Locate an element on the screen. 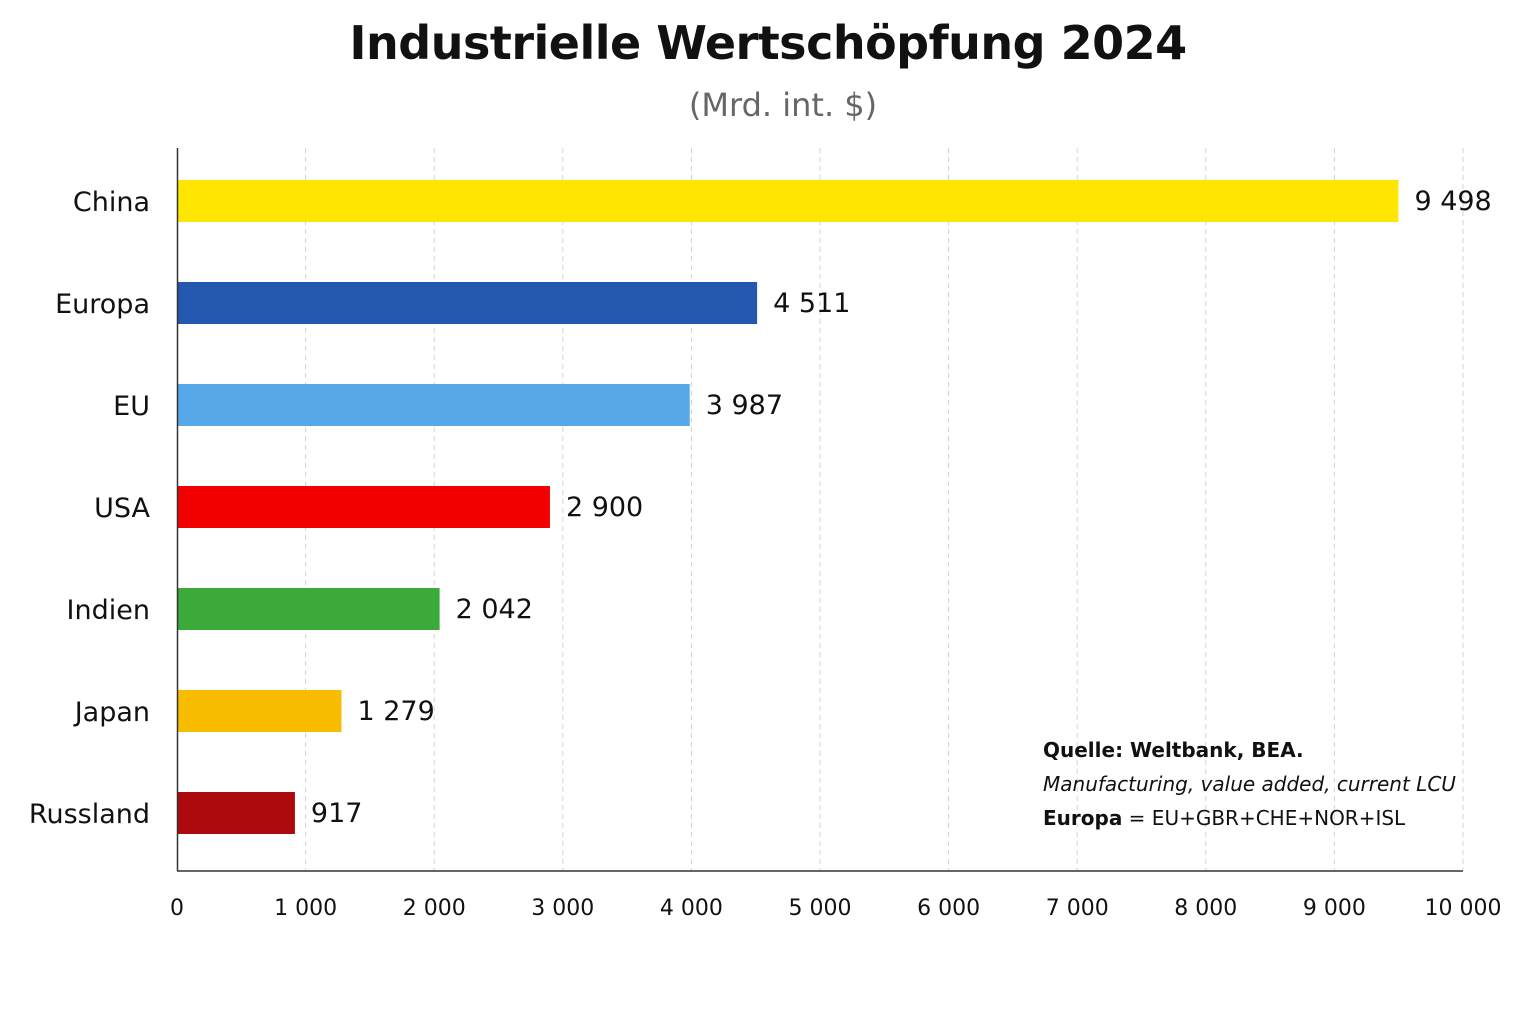  description-note: Manufacturing, value added, current LCU is located at coordinates (1249, 784).